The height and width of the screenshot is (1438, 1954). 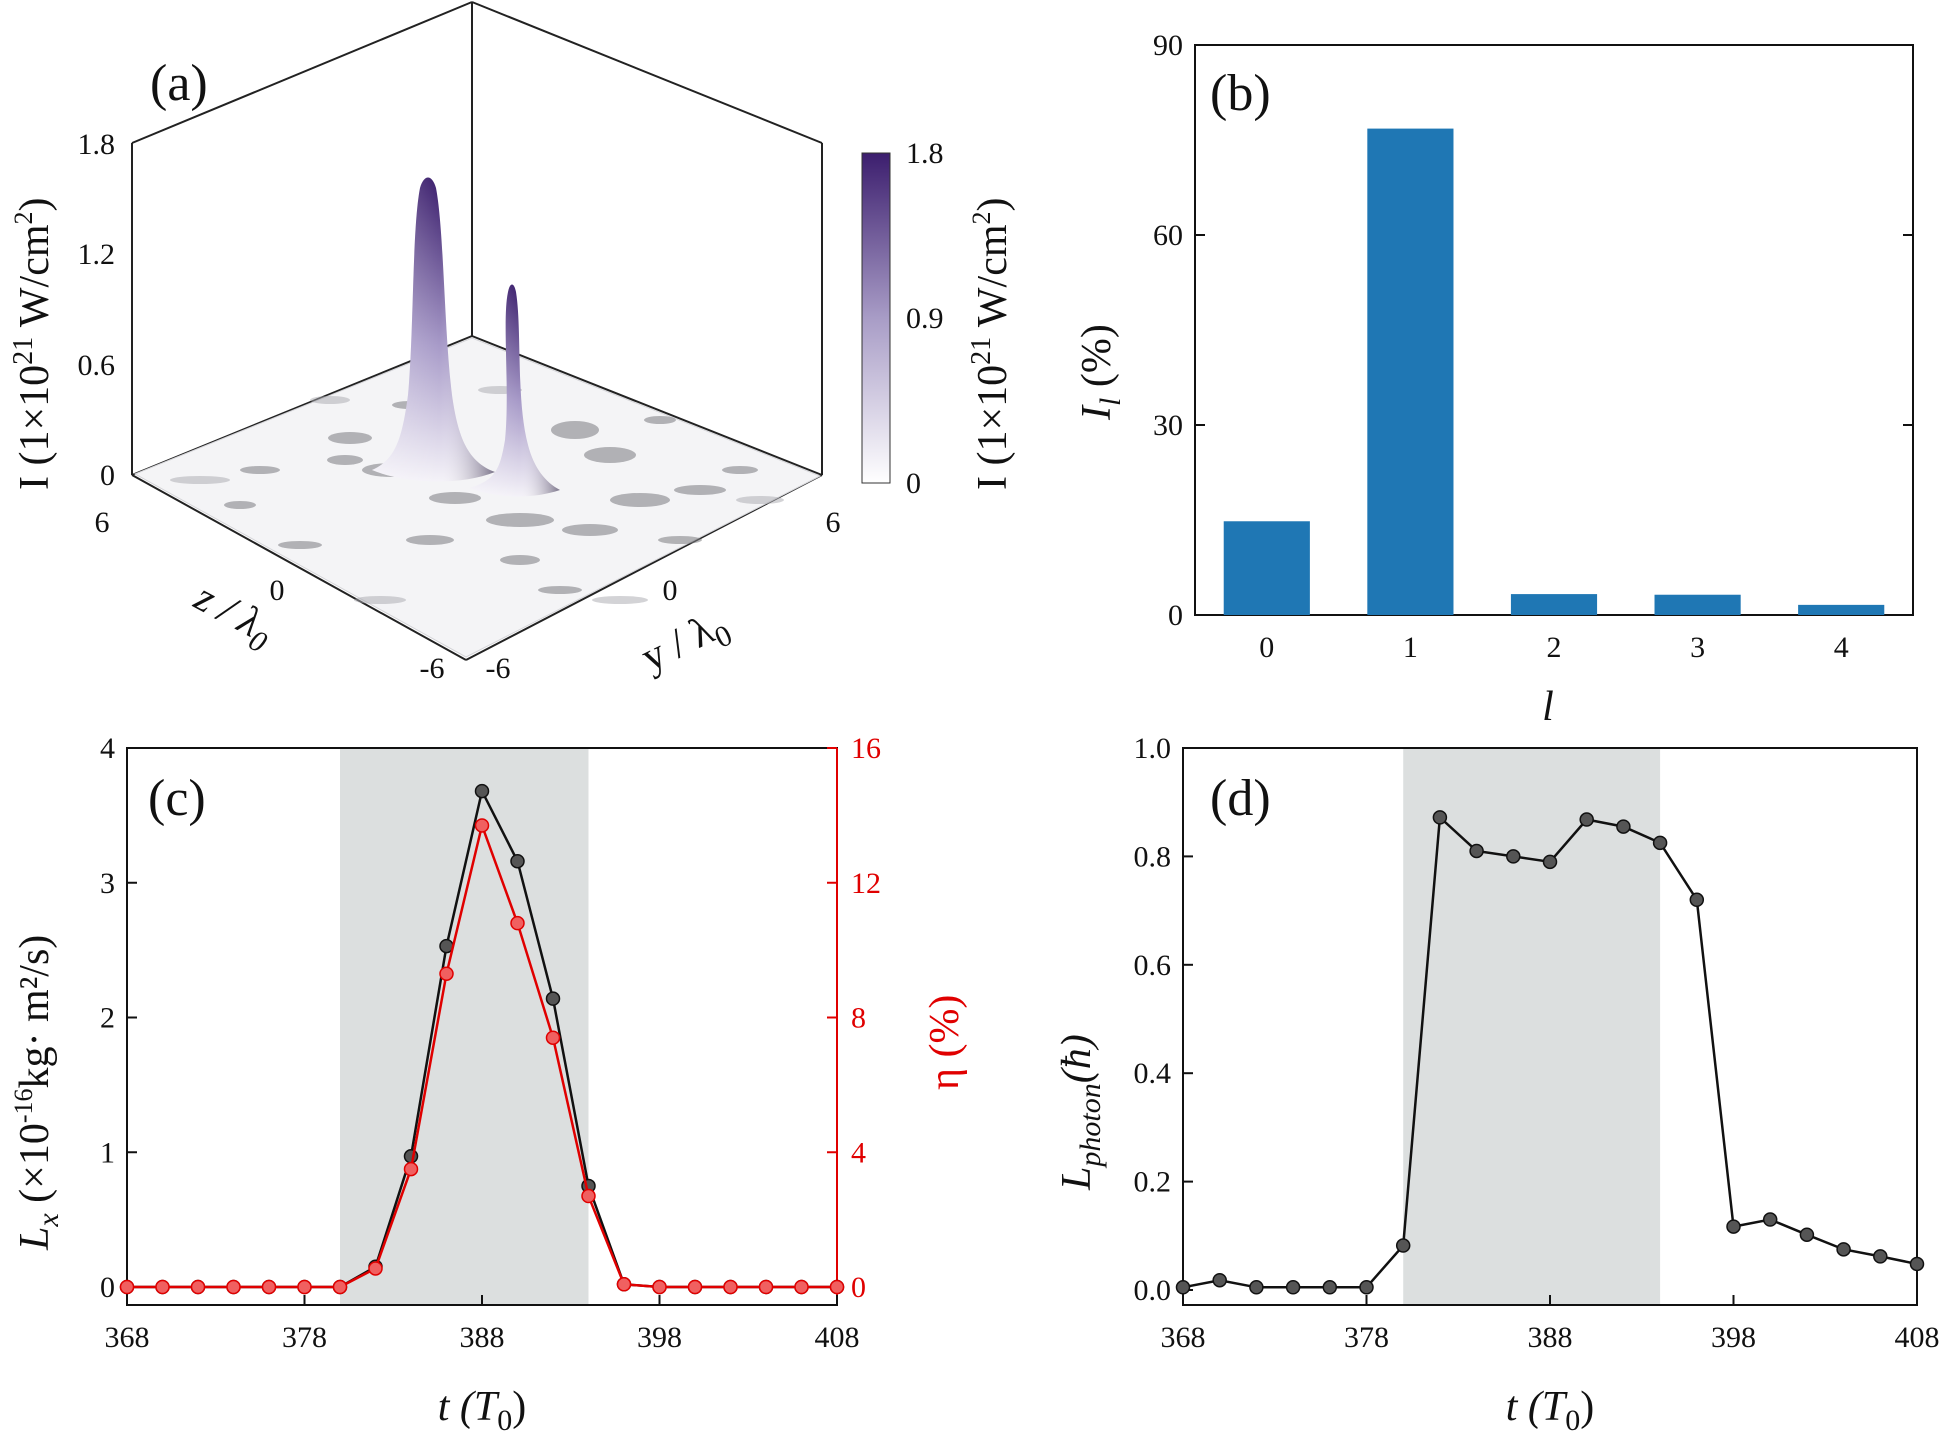 I want to click on d-ytick-label: 0.2, so click(x=1153, y=1182).